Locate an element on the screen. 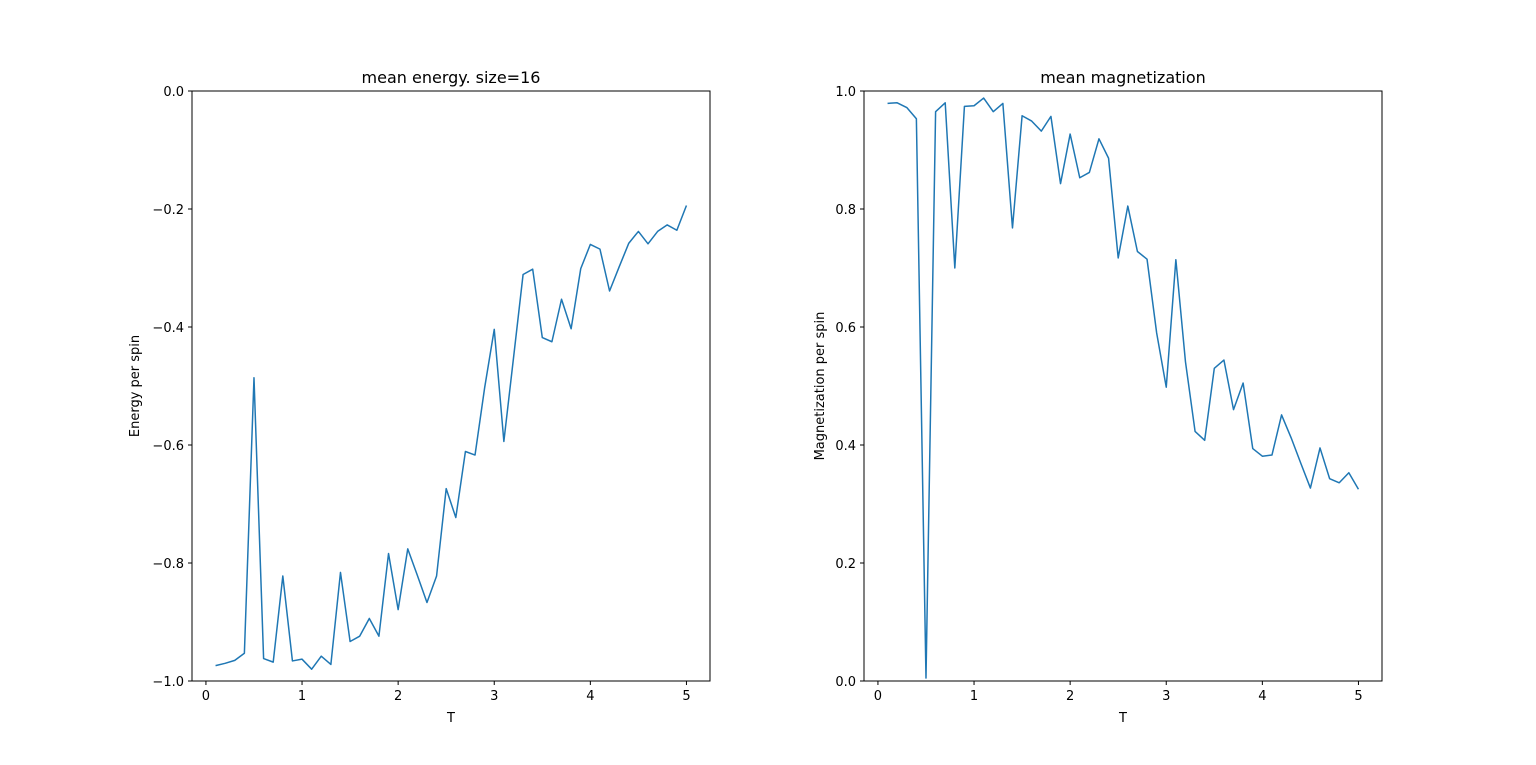 The height and width of the screenshot is (765, 1536). energy-y-tick-label: −1.0 is located at coordinates (168, 682).